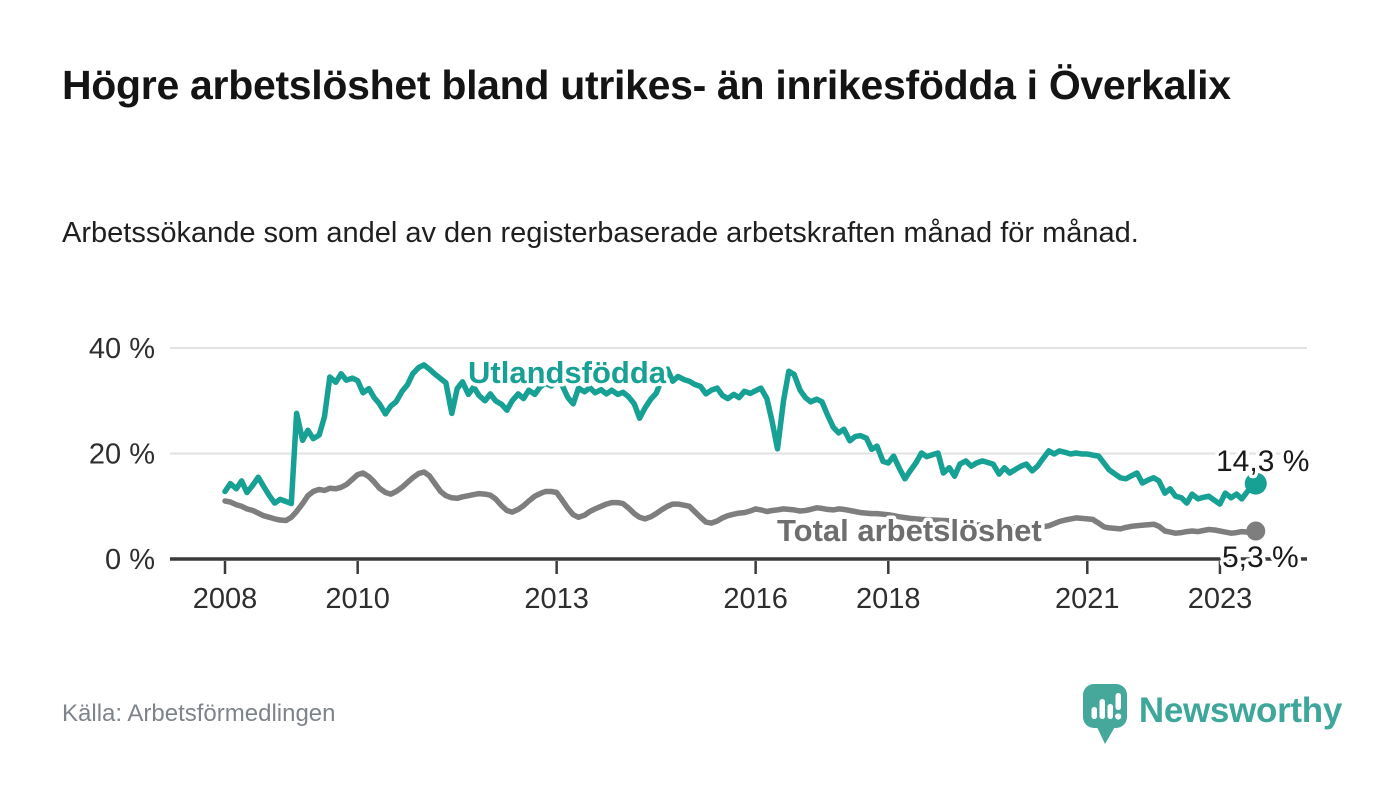 This screenshot has height=794, width=1400. I want to click on source-attribution: Källa: Arbetsförmedlingen, so click(199, 713).